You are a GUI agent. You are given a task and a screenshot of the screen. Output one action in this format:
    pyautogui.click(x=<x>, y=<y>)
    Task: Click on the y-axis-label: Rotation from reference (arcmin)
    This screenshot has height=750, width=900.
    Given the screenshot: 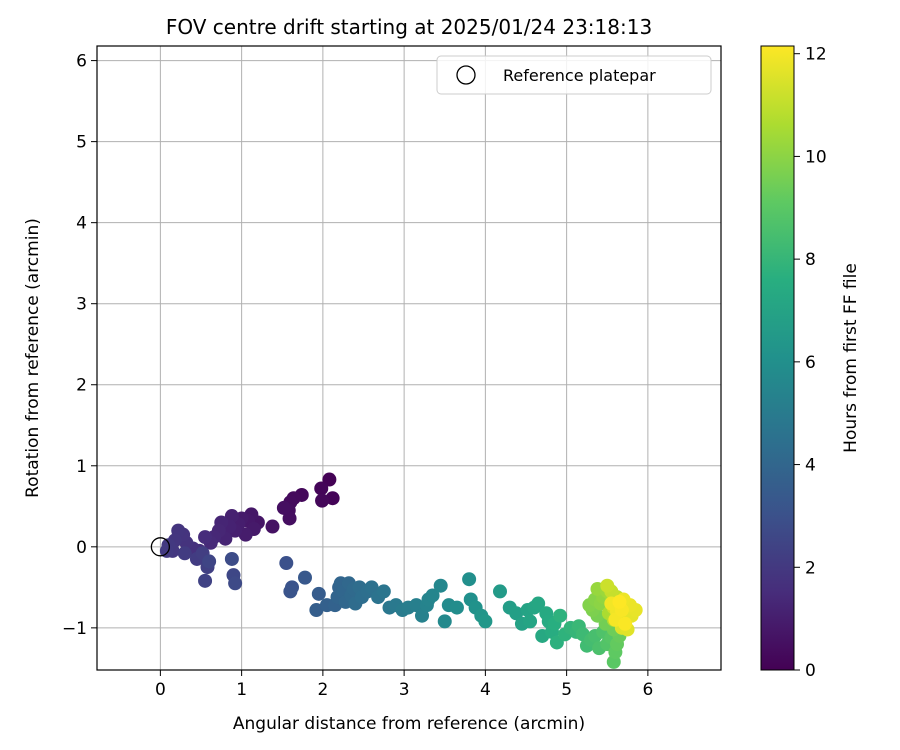 What is the action you would take?
    pyautogui.click(x=33, y=358)
    